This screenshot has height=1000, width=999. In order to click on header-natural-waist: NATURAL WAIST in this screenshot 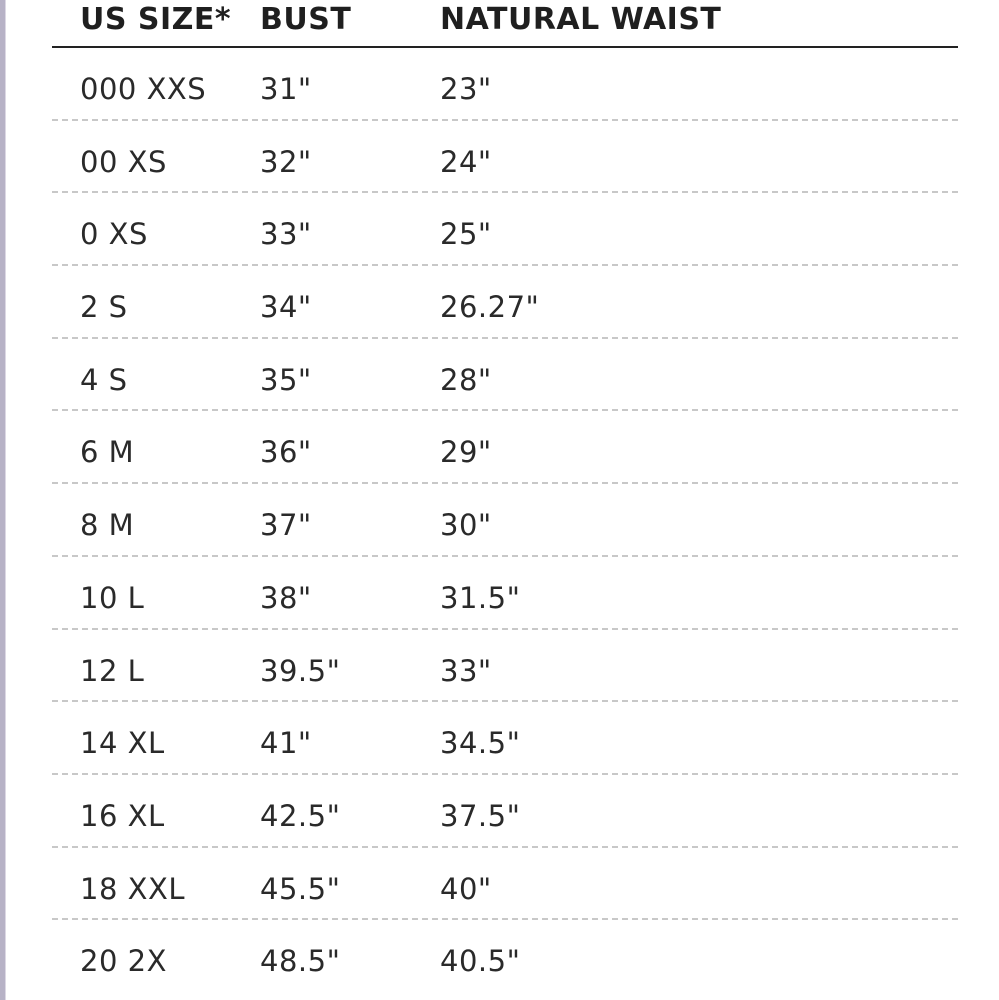, I will do `click(581, 19)`.